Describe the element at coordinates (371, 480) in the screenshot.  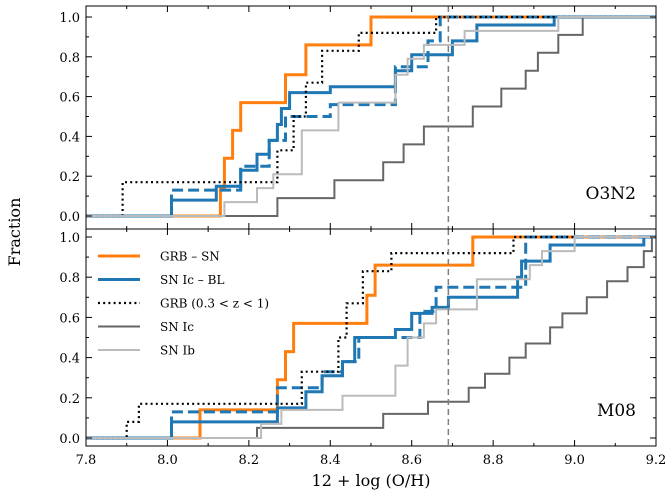
I see `x-axis-label: 12 + log (O/H)` at that location.